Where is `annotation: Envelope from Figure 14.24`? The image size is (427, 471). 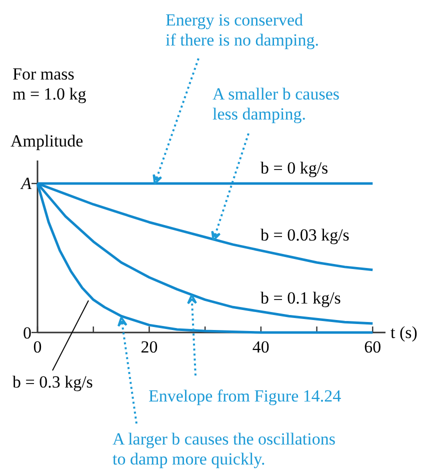 annotation: Envelope from Figure 14.24 is located at coordinates (245, 396).